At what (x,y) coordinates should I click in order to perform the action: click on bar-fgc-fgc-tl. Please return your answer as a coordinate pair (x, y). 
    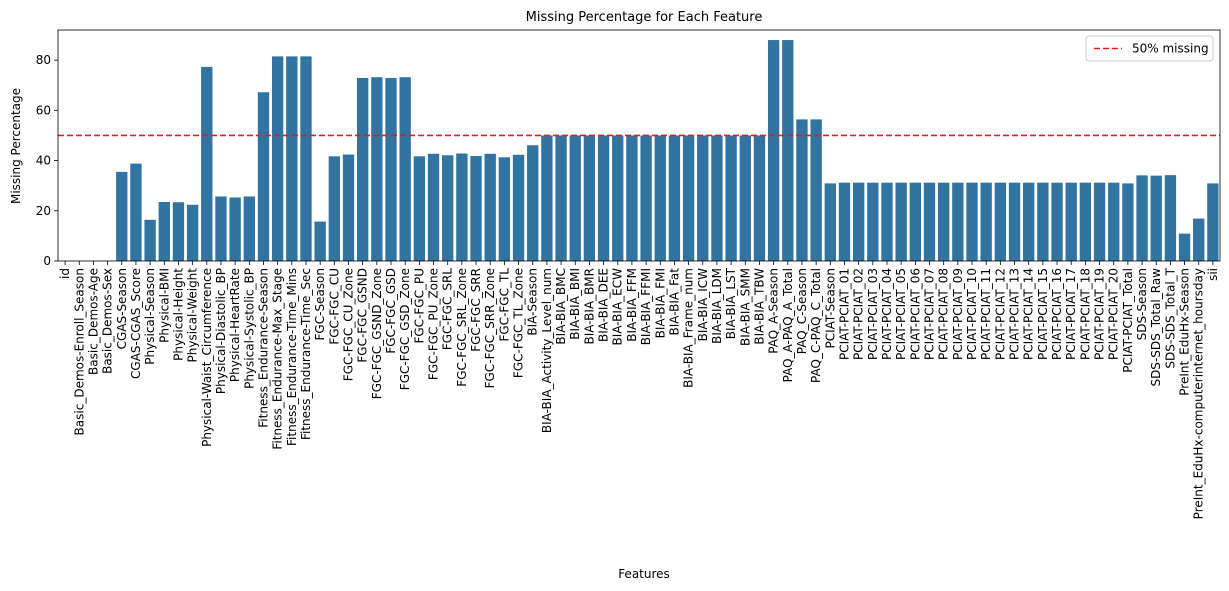
    Looking at the image, I should click on (504, 209).